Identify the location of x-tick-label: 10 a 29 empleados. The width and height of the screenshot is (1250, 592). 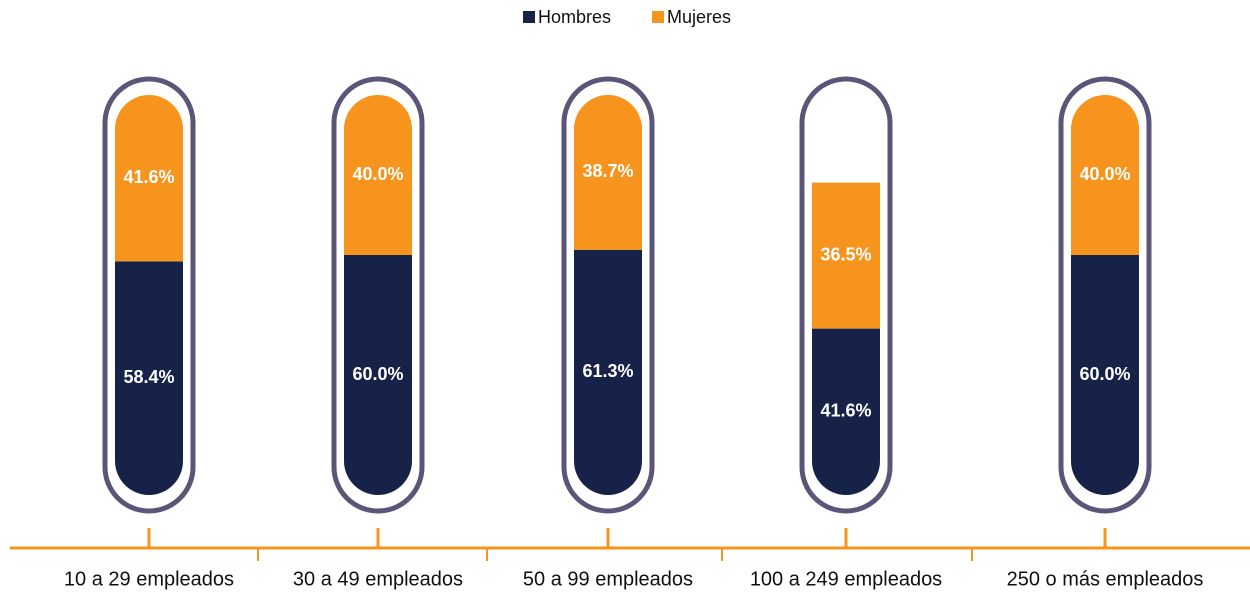
(149, 579).